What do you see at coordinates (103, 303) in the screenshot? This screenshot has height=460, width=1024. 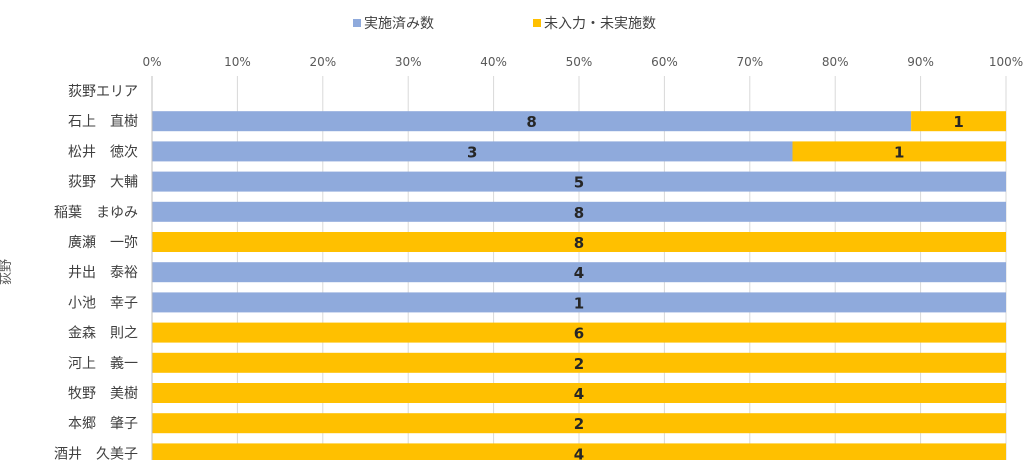 I see `category-label: 小池 幸子` at bounding box center [103, 303].